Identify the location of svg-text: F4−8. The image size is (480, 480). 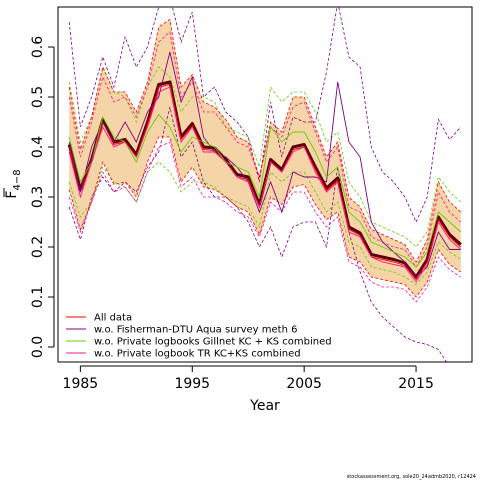
(13, 183).